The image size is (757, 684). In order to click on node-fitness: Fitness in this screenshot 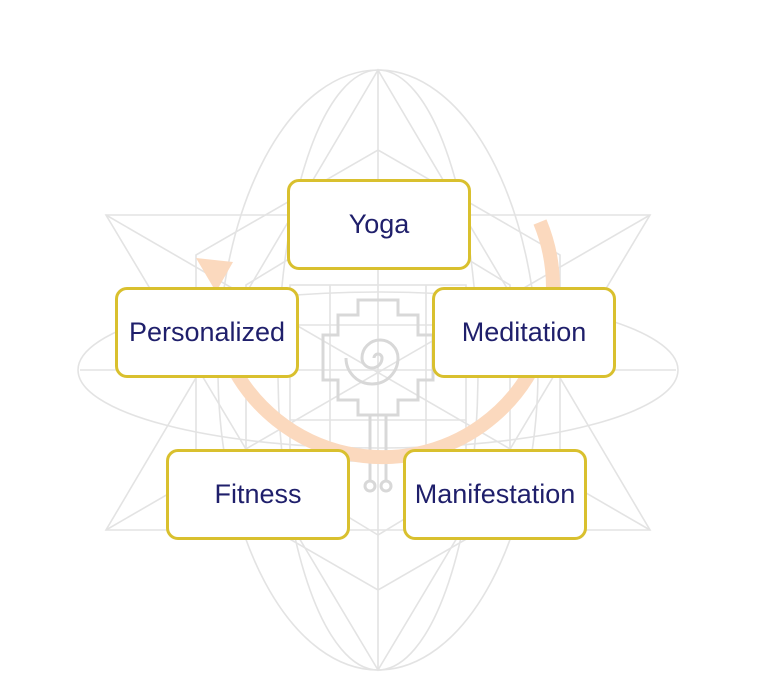, I will do `click(258, 494)`.